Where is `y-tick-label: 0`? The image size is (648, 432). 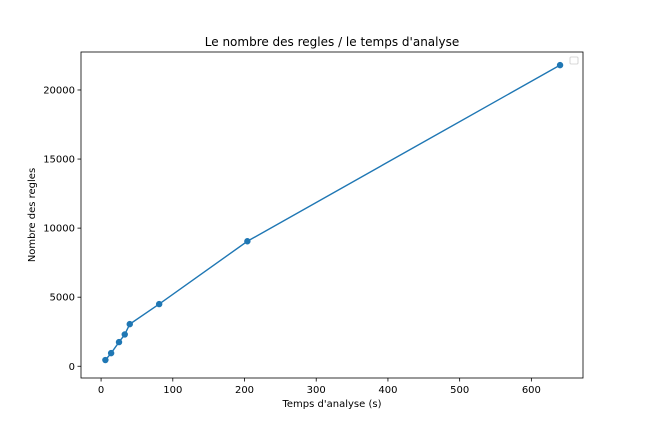 y-tick-label: 0 is located at coordinates (72, 367).